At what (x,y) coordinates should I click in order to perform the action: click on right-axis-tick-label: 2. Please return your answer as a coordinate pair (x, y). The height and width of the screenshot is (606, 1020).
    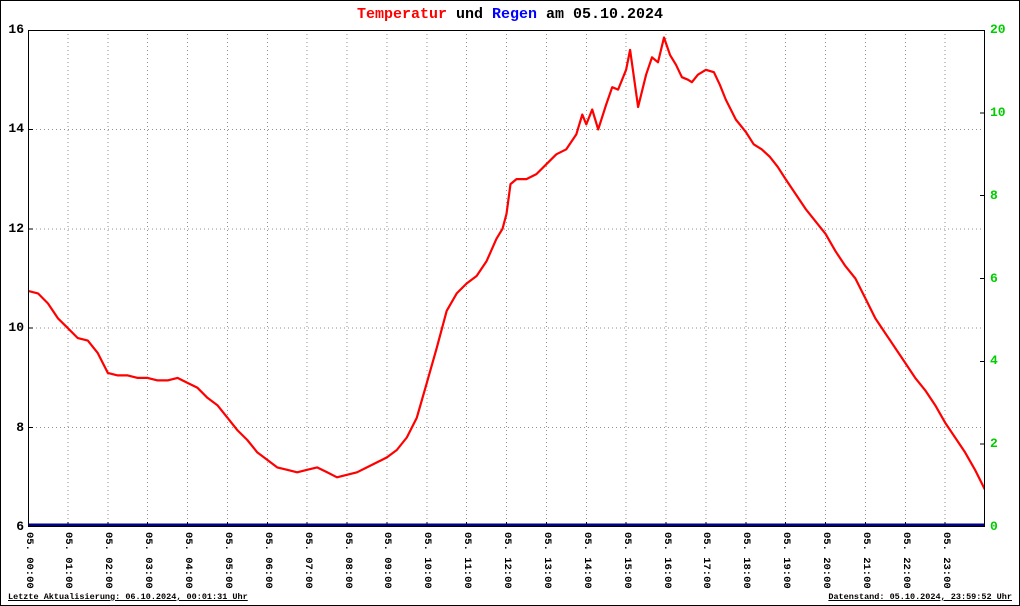
    Looking at the image, I should click on (994, 444).